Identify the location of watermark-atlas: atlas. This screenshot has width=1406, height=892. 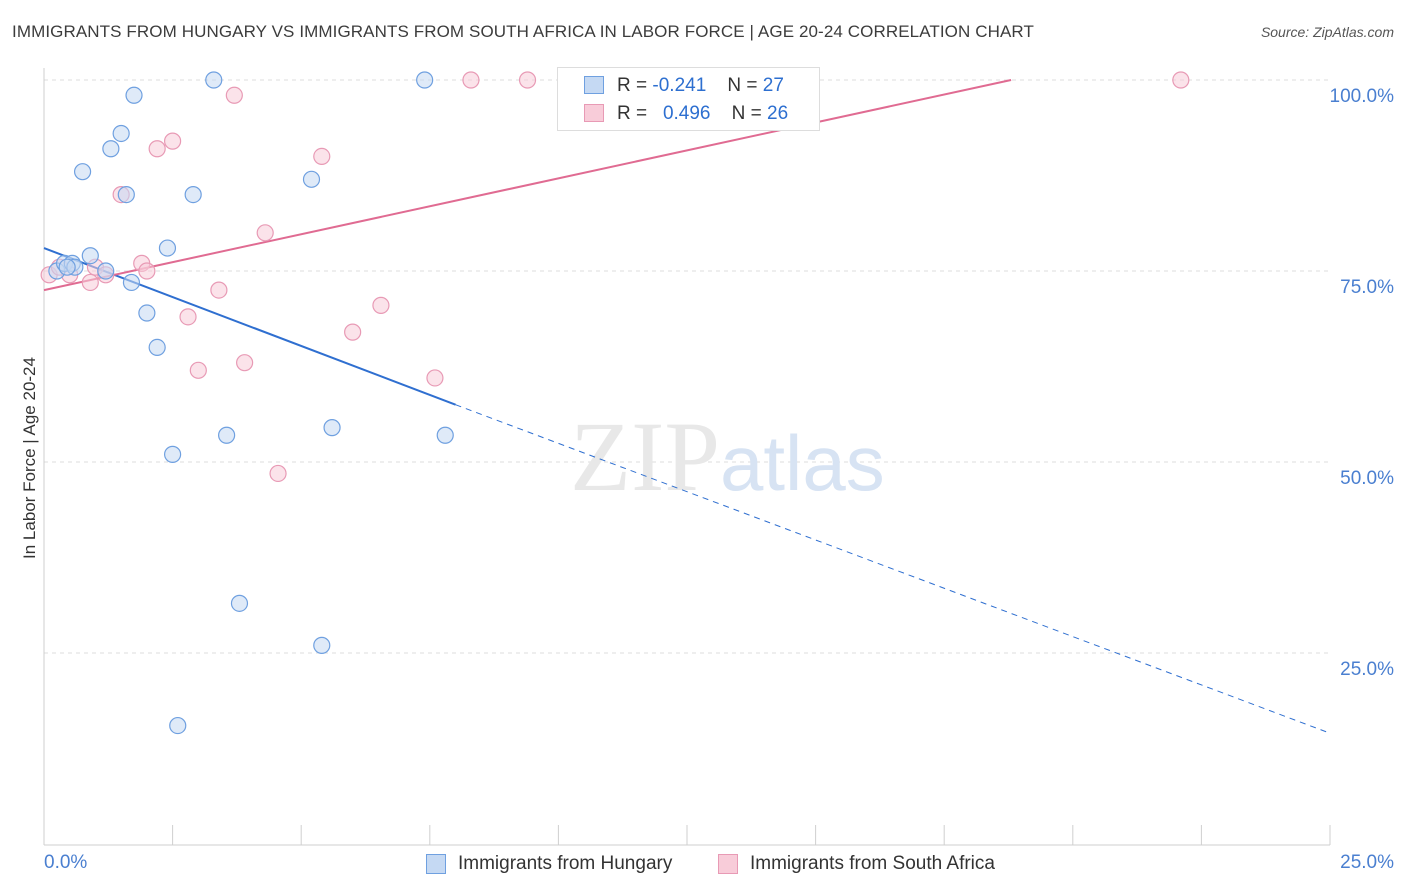
(802, 463).